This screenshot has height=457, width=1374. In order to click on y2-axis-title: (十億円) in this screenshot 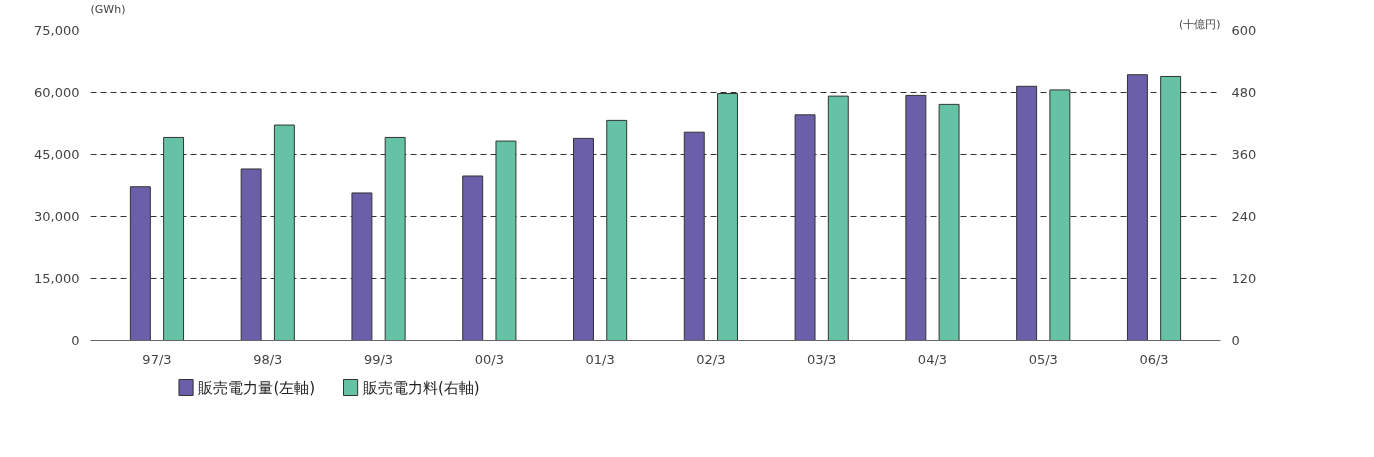, I will do `click(1199, 24)`.